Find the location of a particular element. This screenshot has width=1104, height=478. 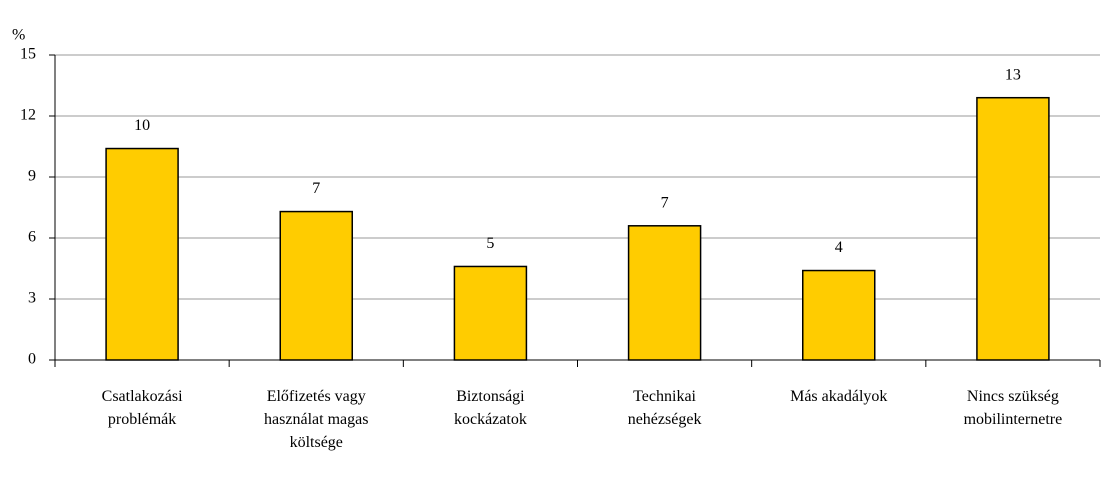

data-label: 4 is located at coordinates (839, 247).